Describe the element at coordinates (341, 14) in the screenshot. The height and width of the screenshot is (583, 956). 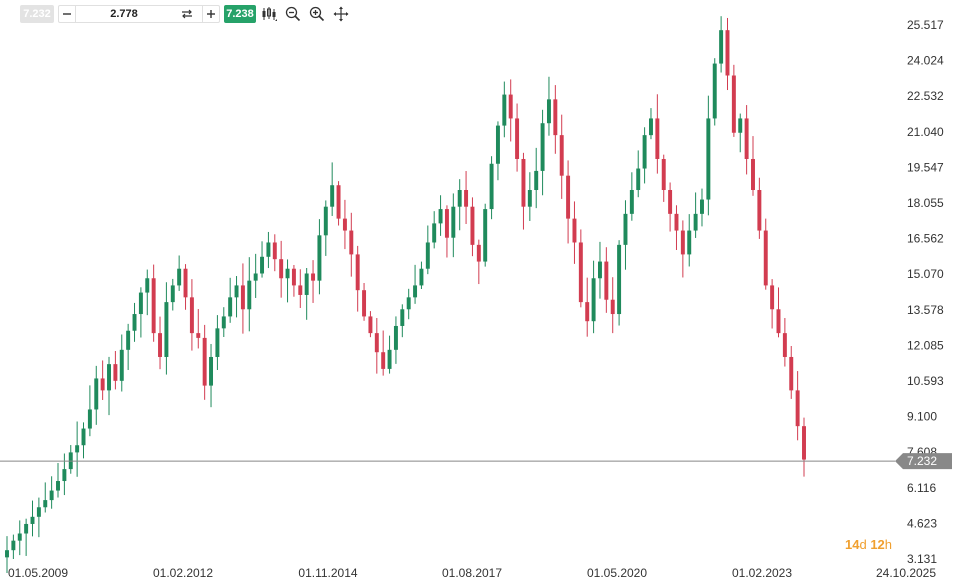
I see `pan-move-icon` at that location.